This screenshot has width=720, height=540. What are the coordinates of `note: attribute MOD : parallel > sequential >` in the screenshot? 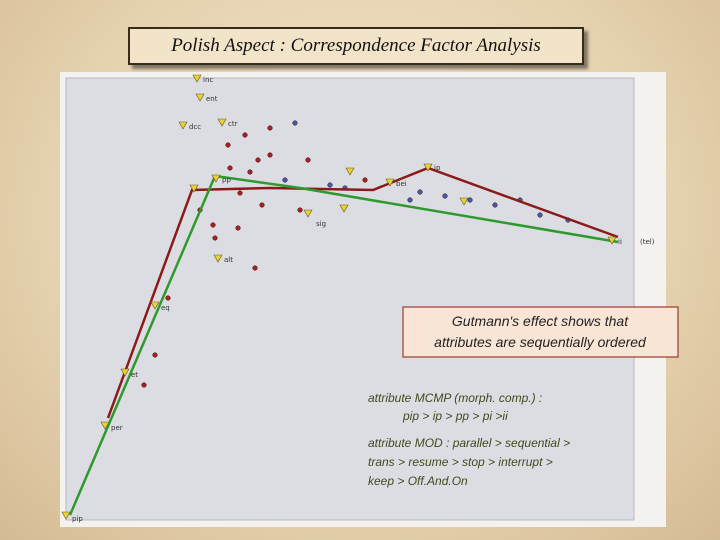 It's located at (469, 443).